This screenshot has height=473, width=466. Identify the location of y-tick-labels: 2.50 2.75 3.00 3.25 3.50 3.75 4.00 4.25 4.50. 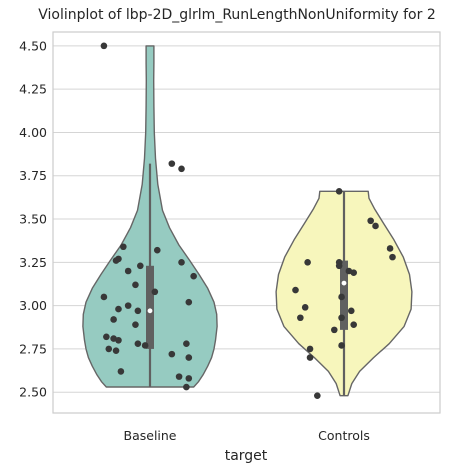
(33, 218).